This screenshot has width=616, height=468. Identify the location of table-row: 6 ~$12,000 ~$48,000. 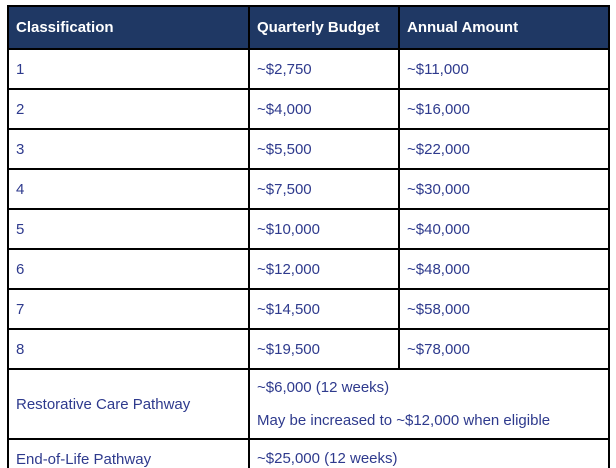
(308, 269).